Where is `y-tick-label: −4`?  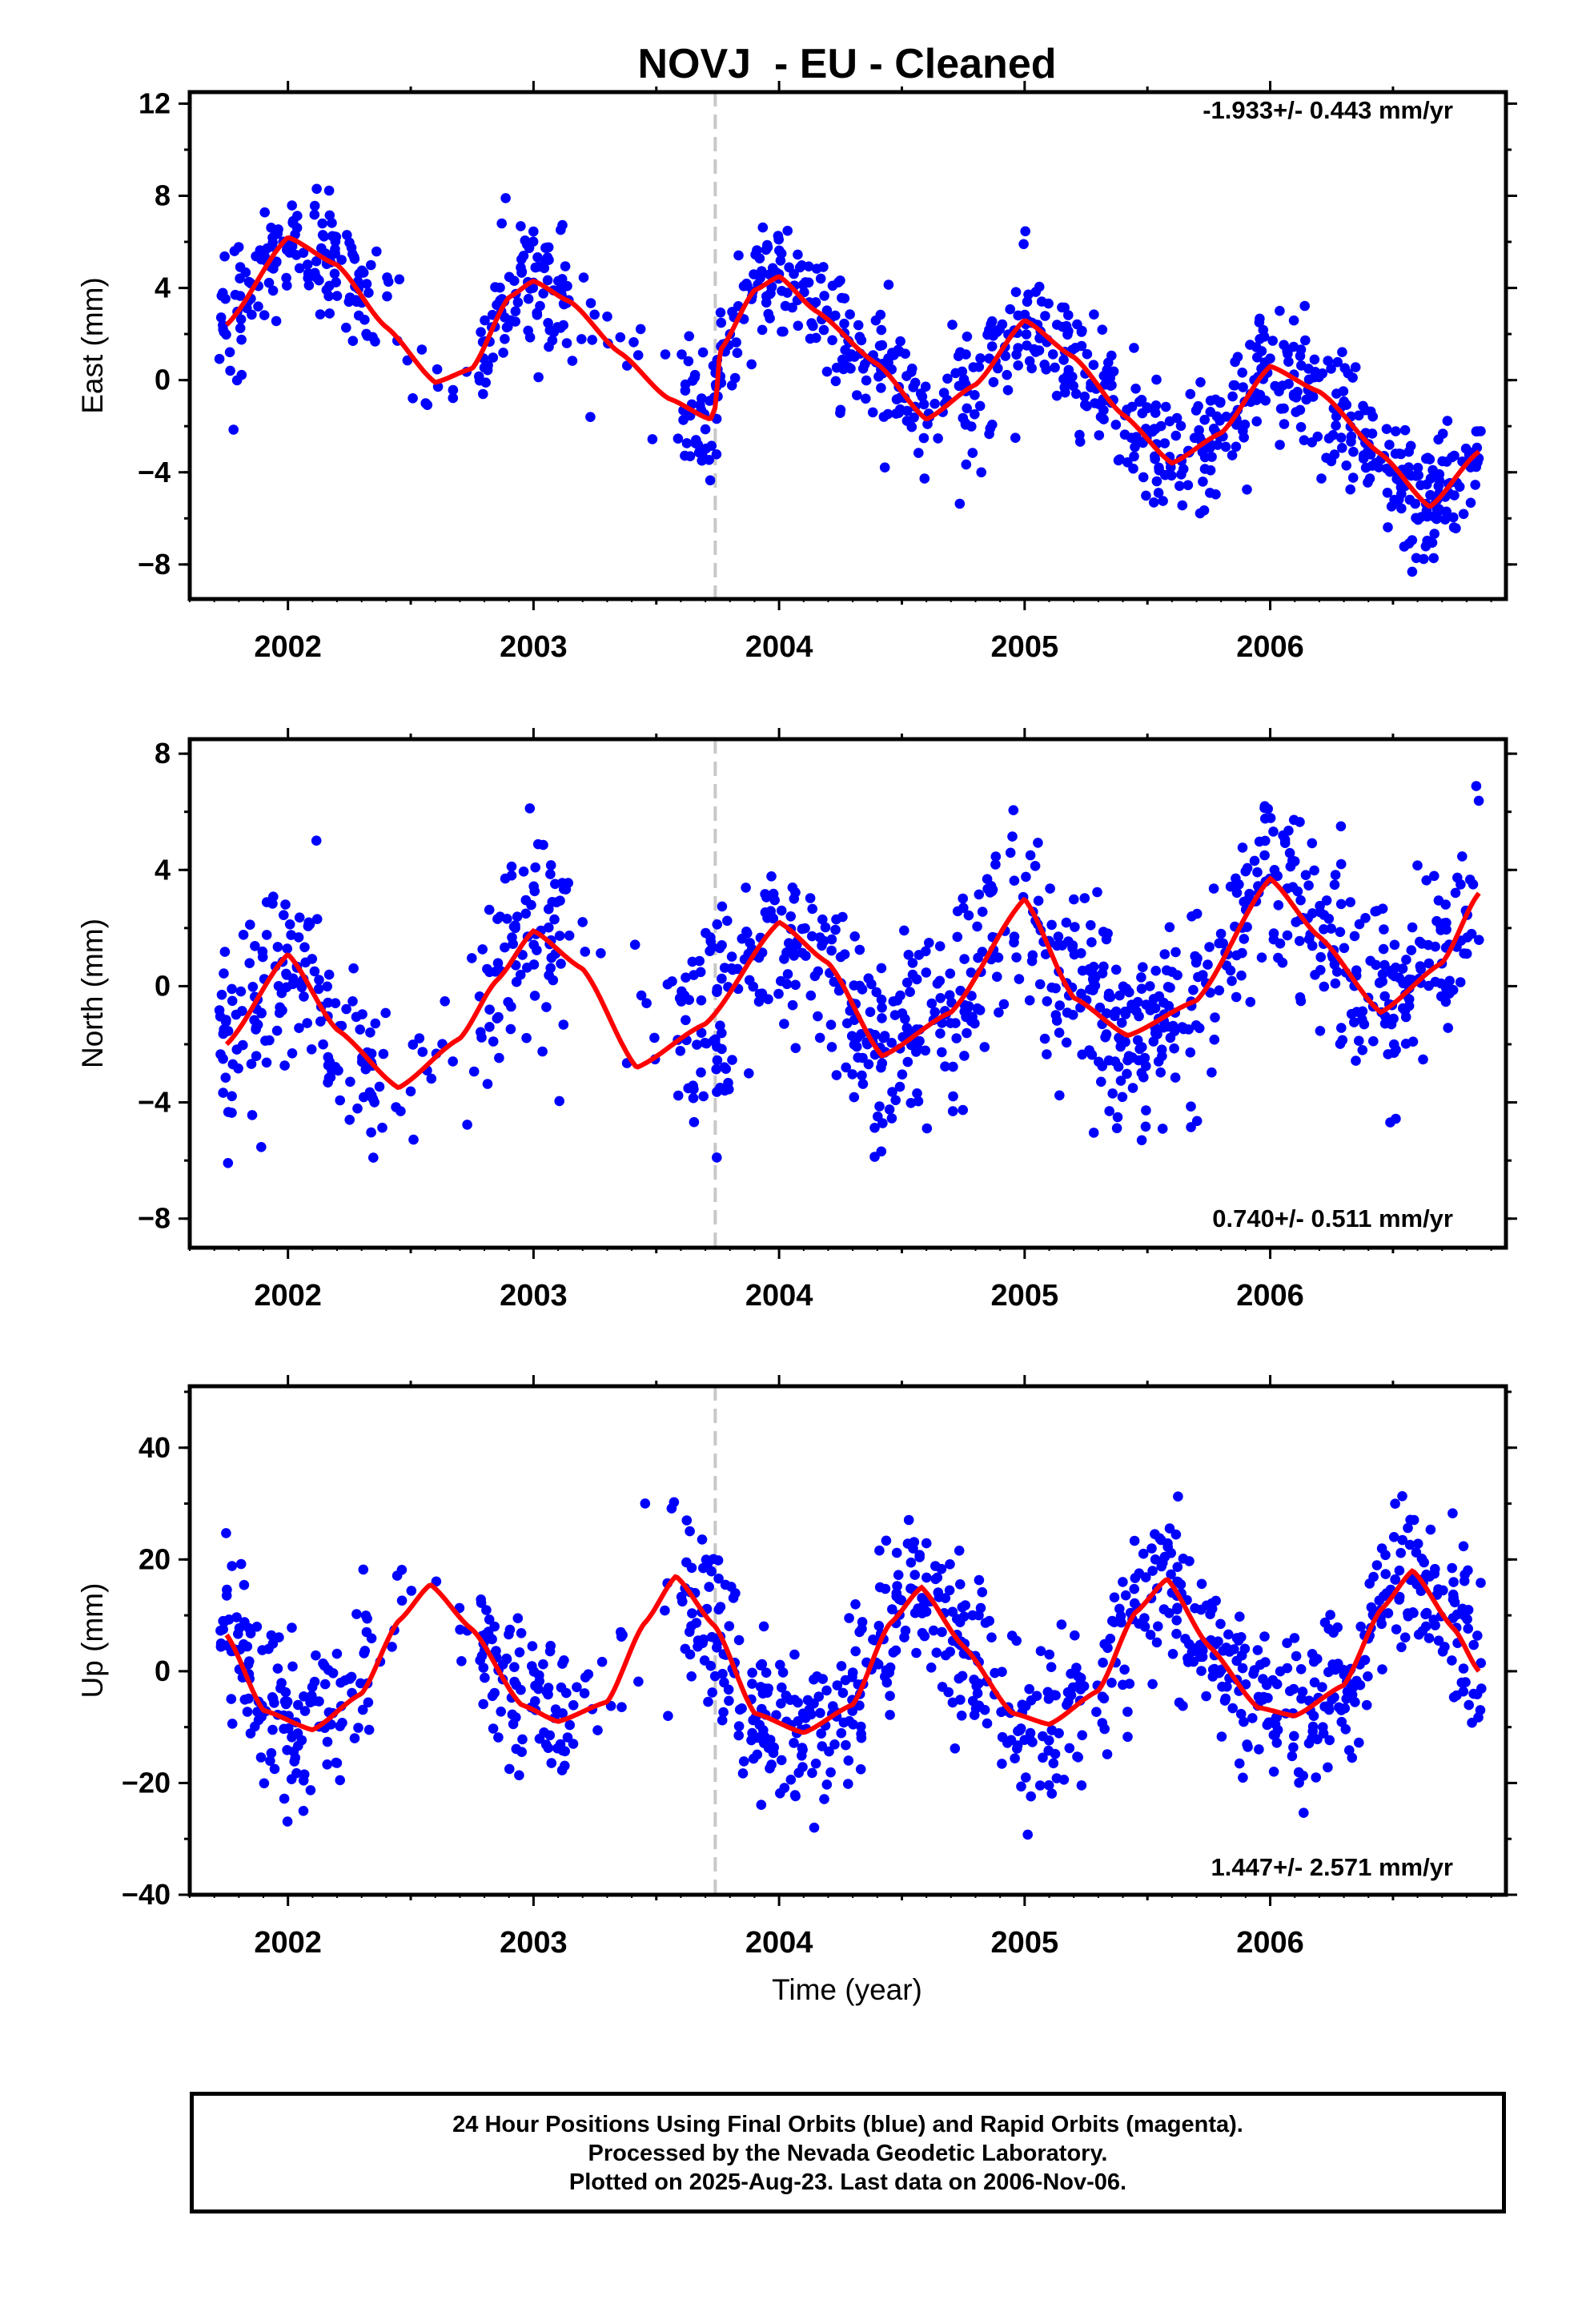 y-tick-label: −4 is located at coordinates (154, 472).